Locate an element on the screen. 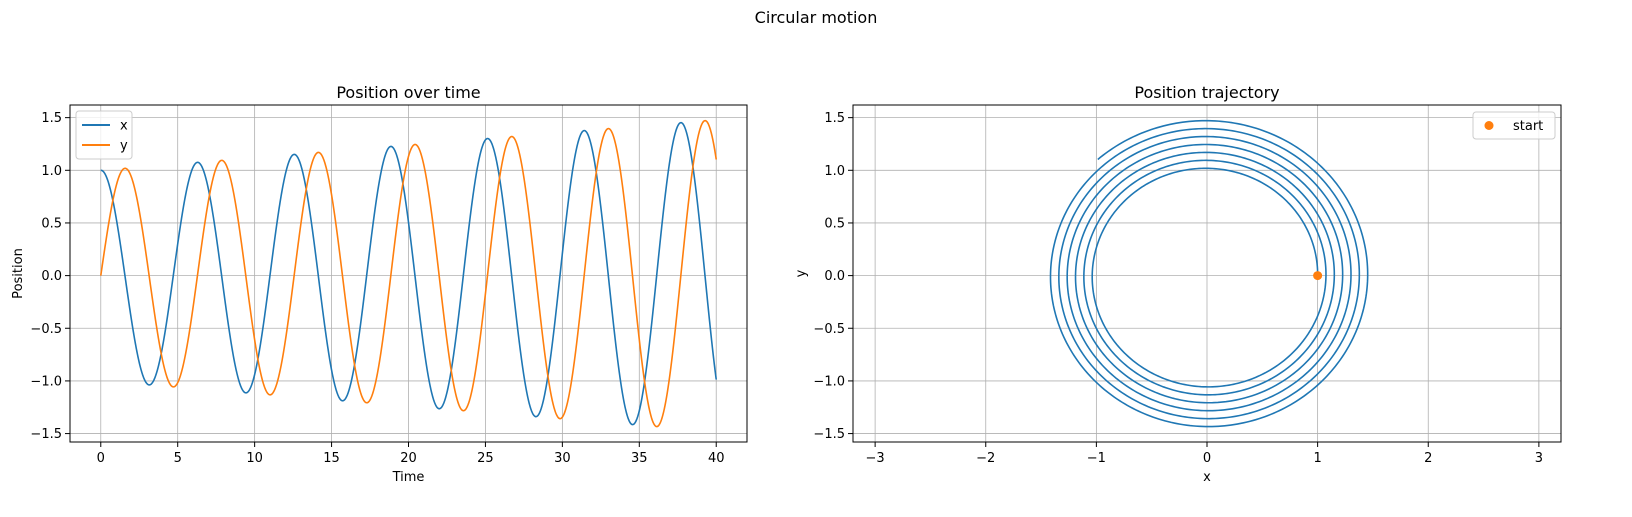 This screenshot has width=1632, height=517. x-tick-label: 3 is located at coordinates (1539, 458).